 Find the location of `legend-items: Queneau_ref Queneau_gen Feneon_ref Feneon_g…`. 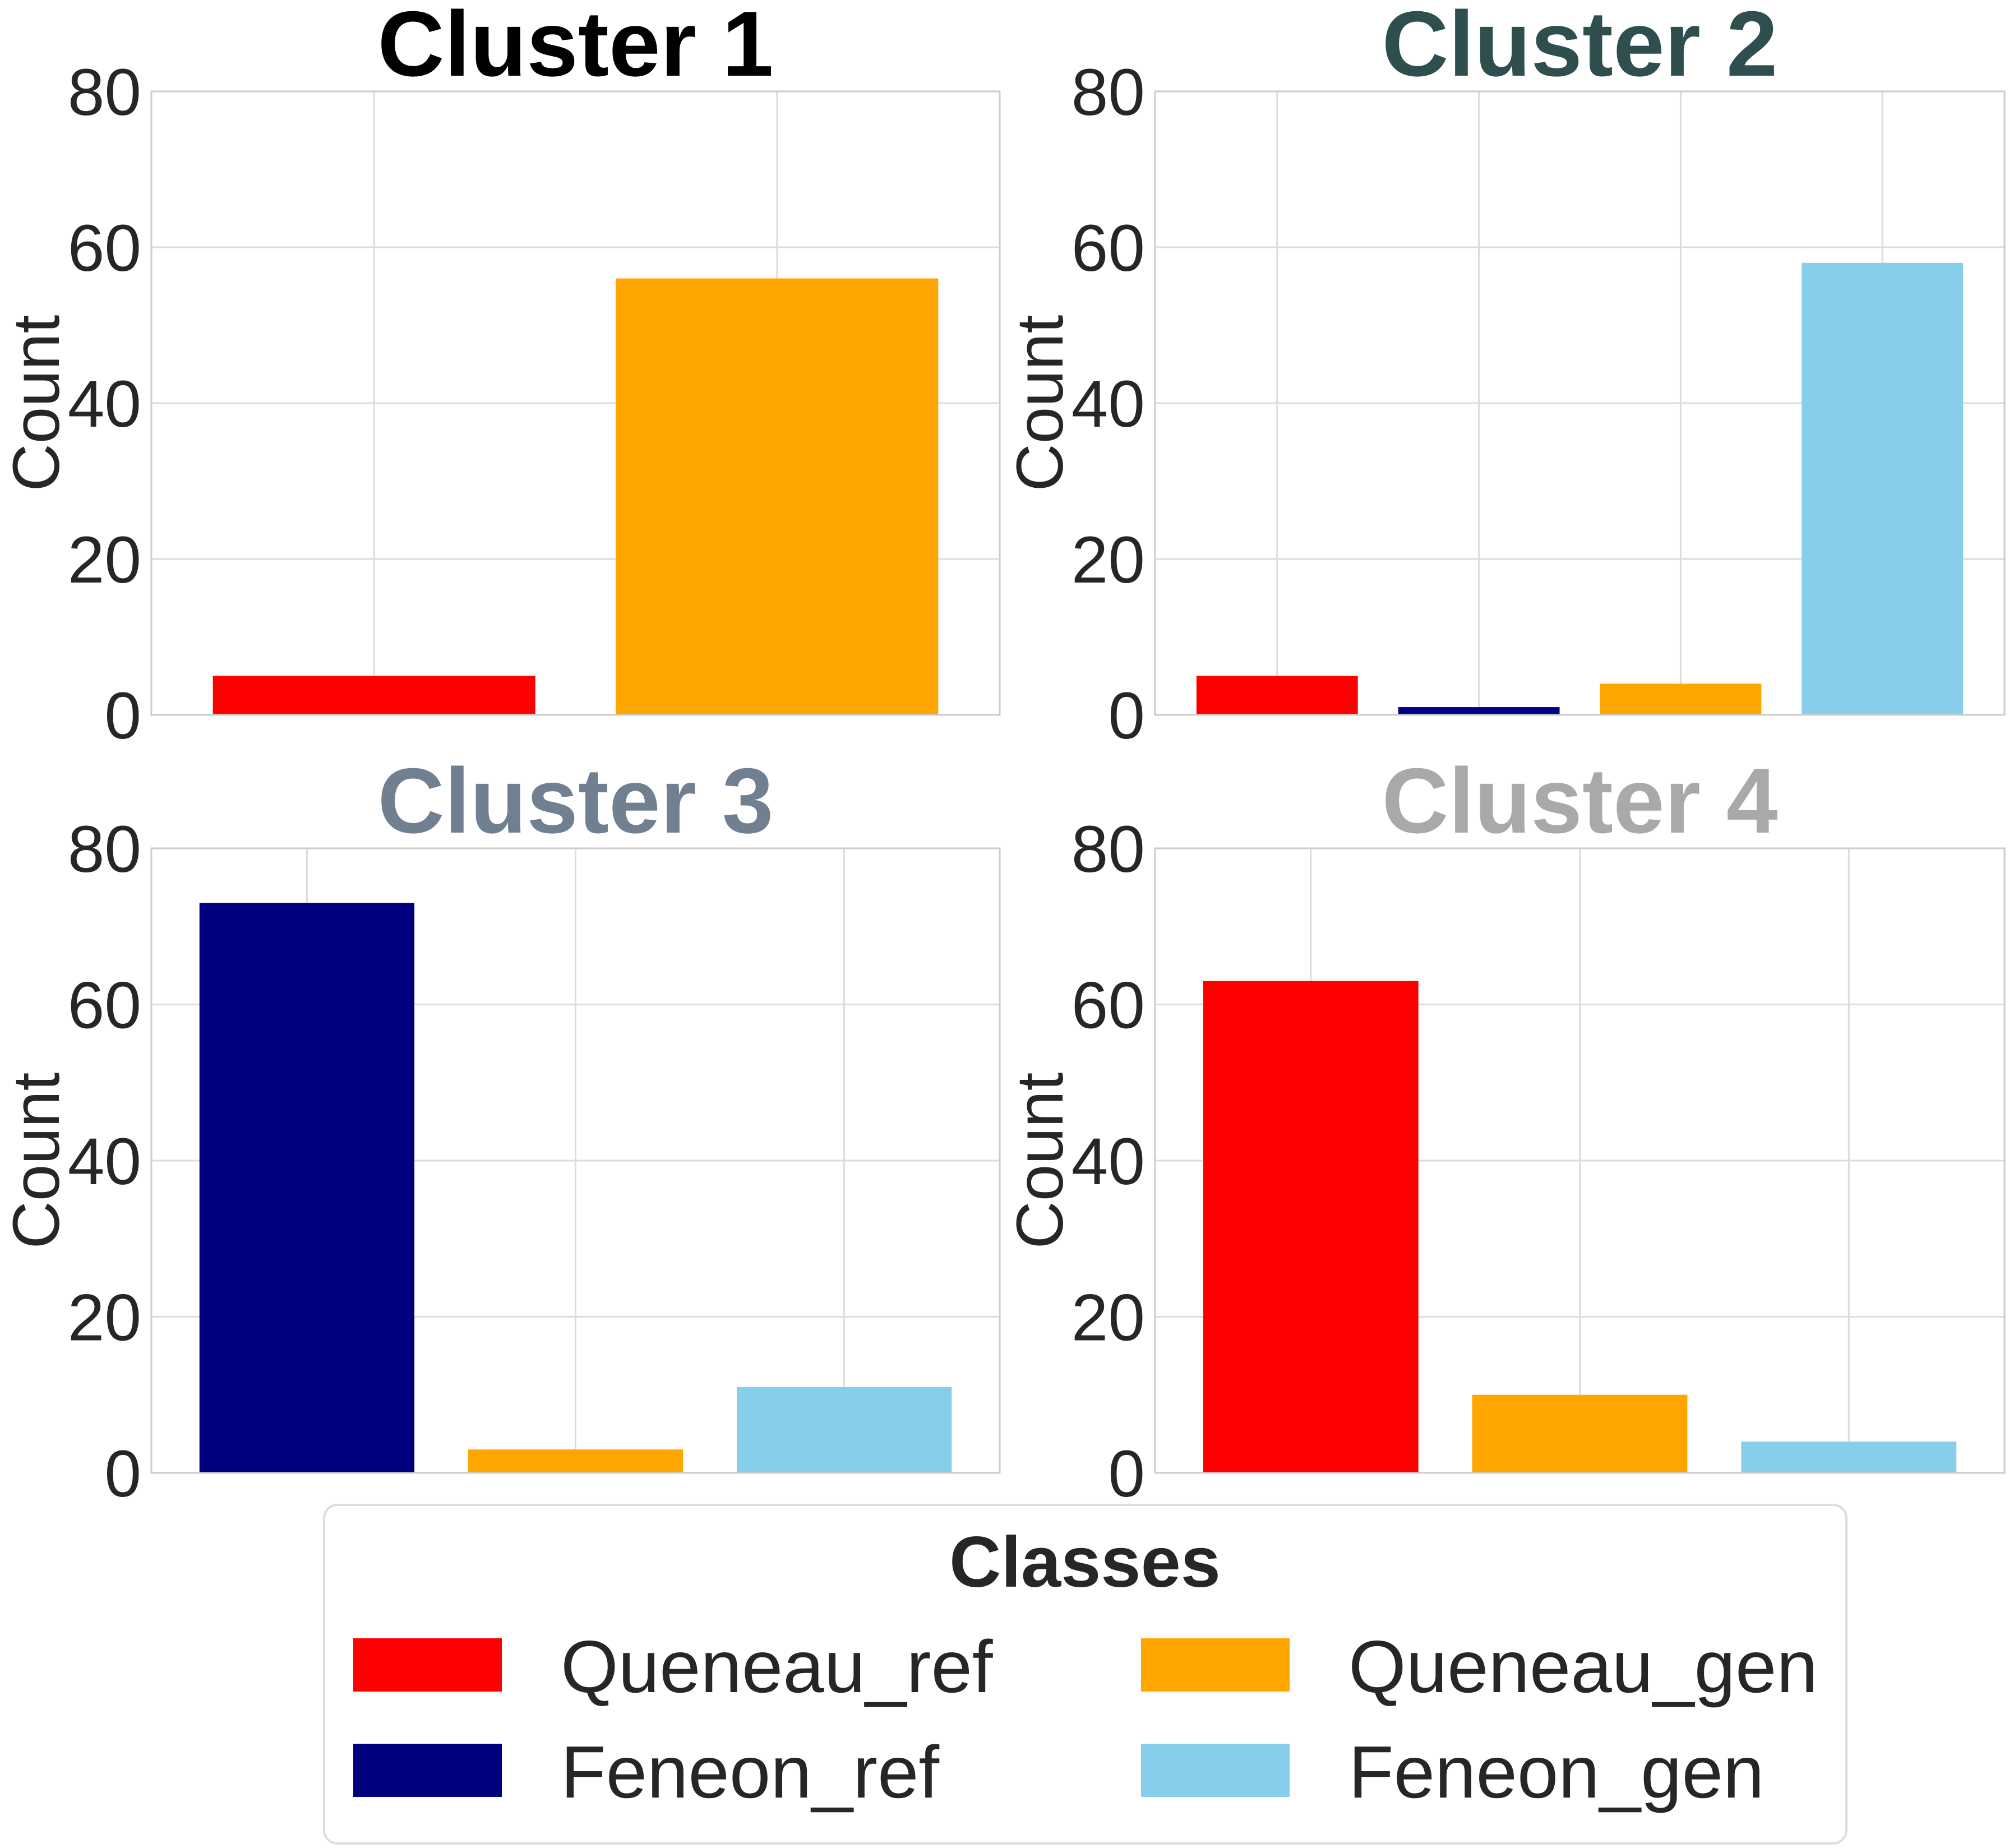

legend-items: Queneau_ref Queneau_gen Feneon_ref Feneon_g… is located at coordinates (1085, 1719).